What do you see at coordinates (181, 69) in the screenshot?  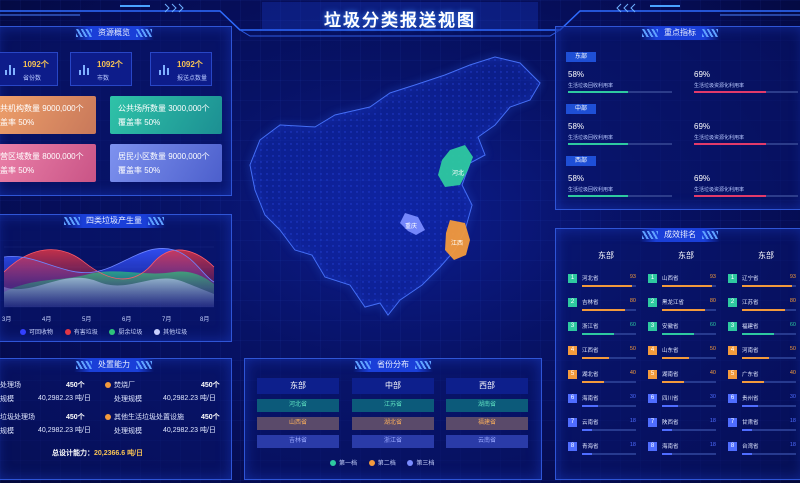 I see `stat-report-point-count: 1092个 报送点数量` at bounding box center [181, 69].